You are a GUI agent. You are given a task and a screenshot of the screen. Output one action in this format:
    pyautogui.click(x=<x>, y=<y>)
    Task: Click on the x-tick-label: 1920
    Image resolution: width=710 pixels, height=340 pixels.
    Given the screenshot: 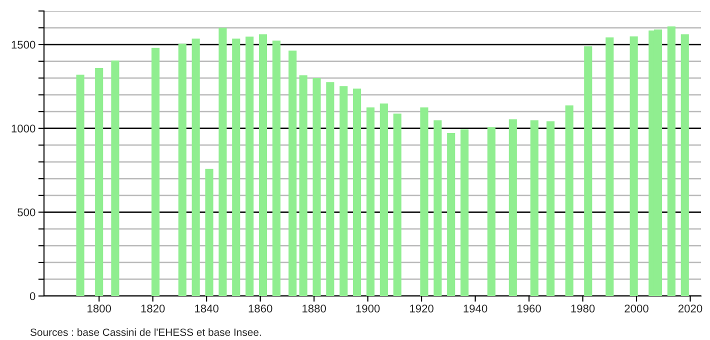 What is the action you would take?
    pyautogui.click(x=422, y=308)
    